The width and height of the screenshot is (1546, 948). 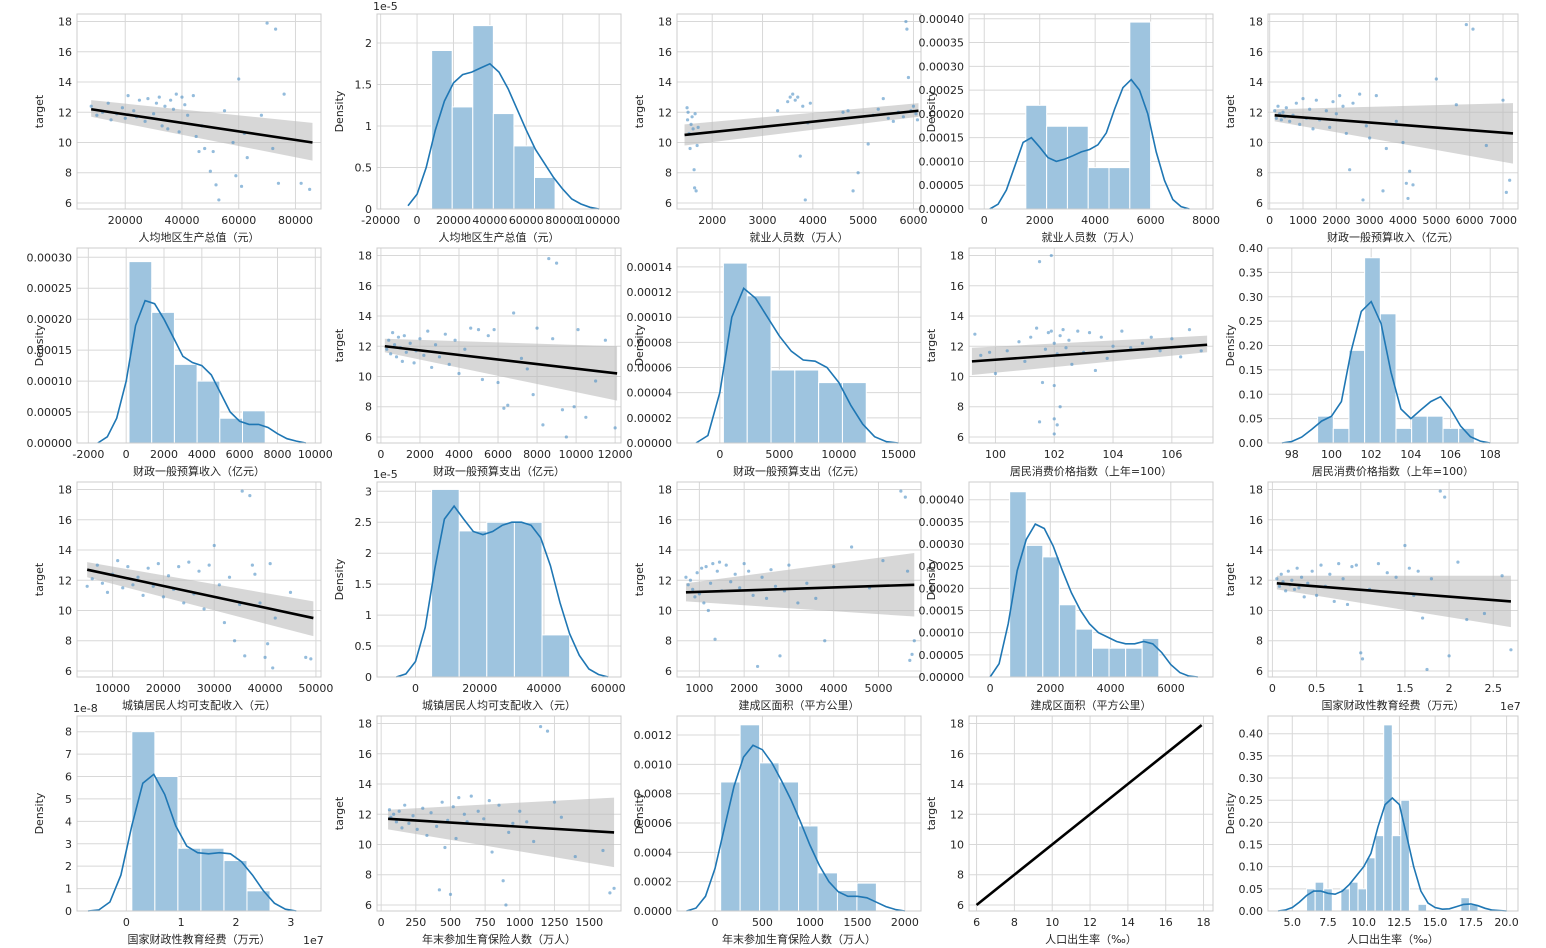 What do you see at coordinates (1410, 454) in the screenshot?
I see `x-tick-label: 104` at bounding box center [1410, 454].